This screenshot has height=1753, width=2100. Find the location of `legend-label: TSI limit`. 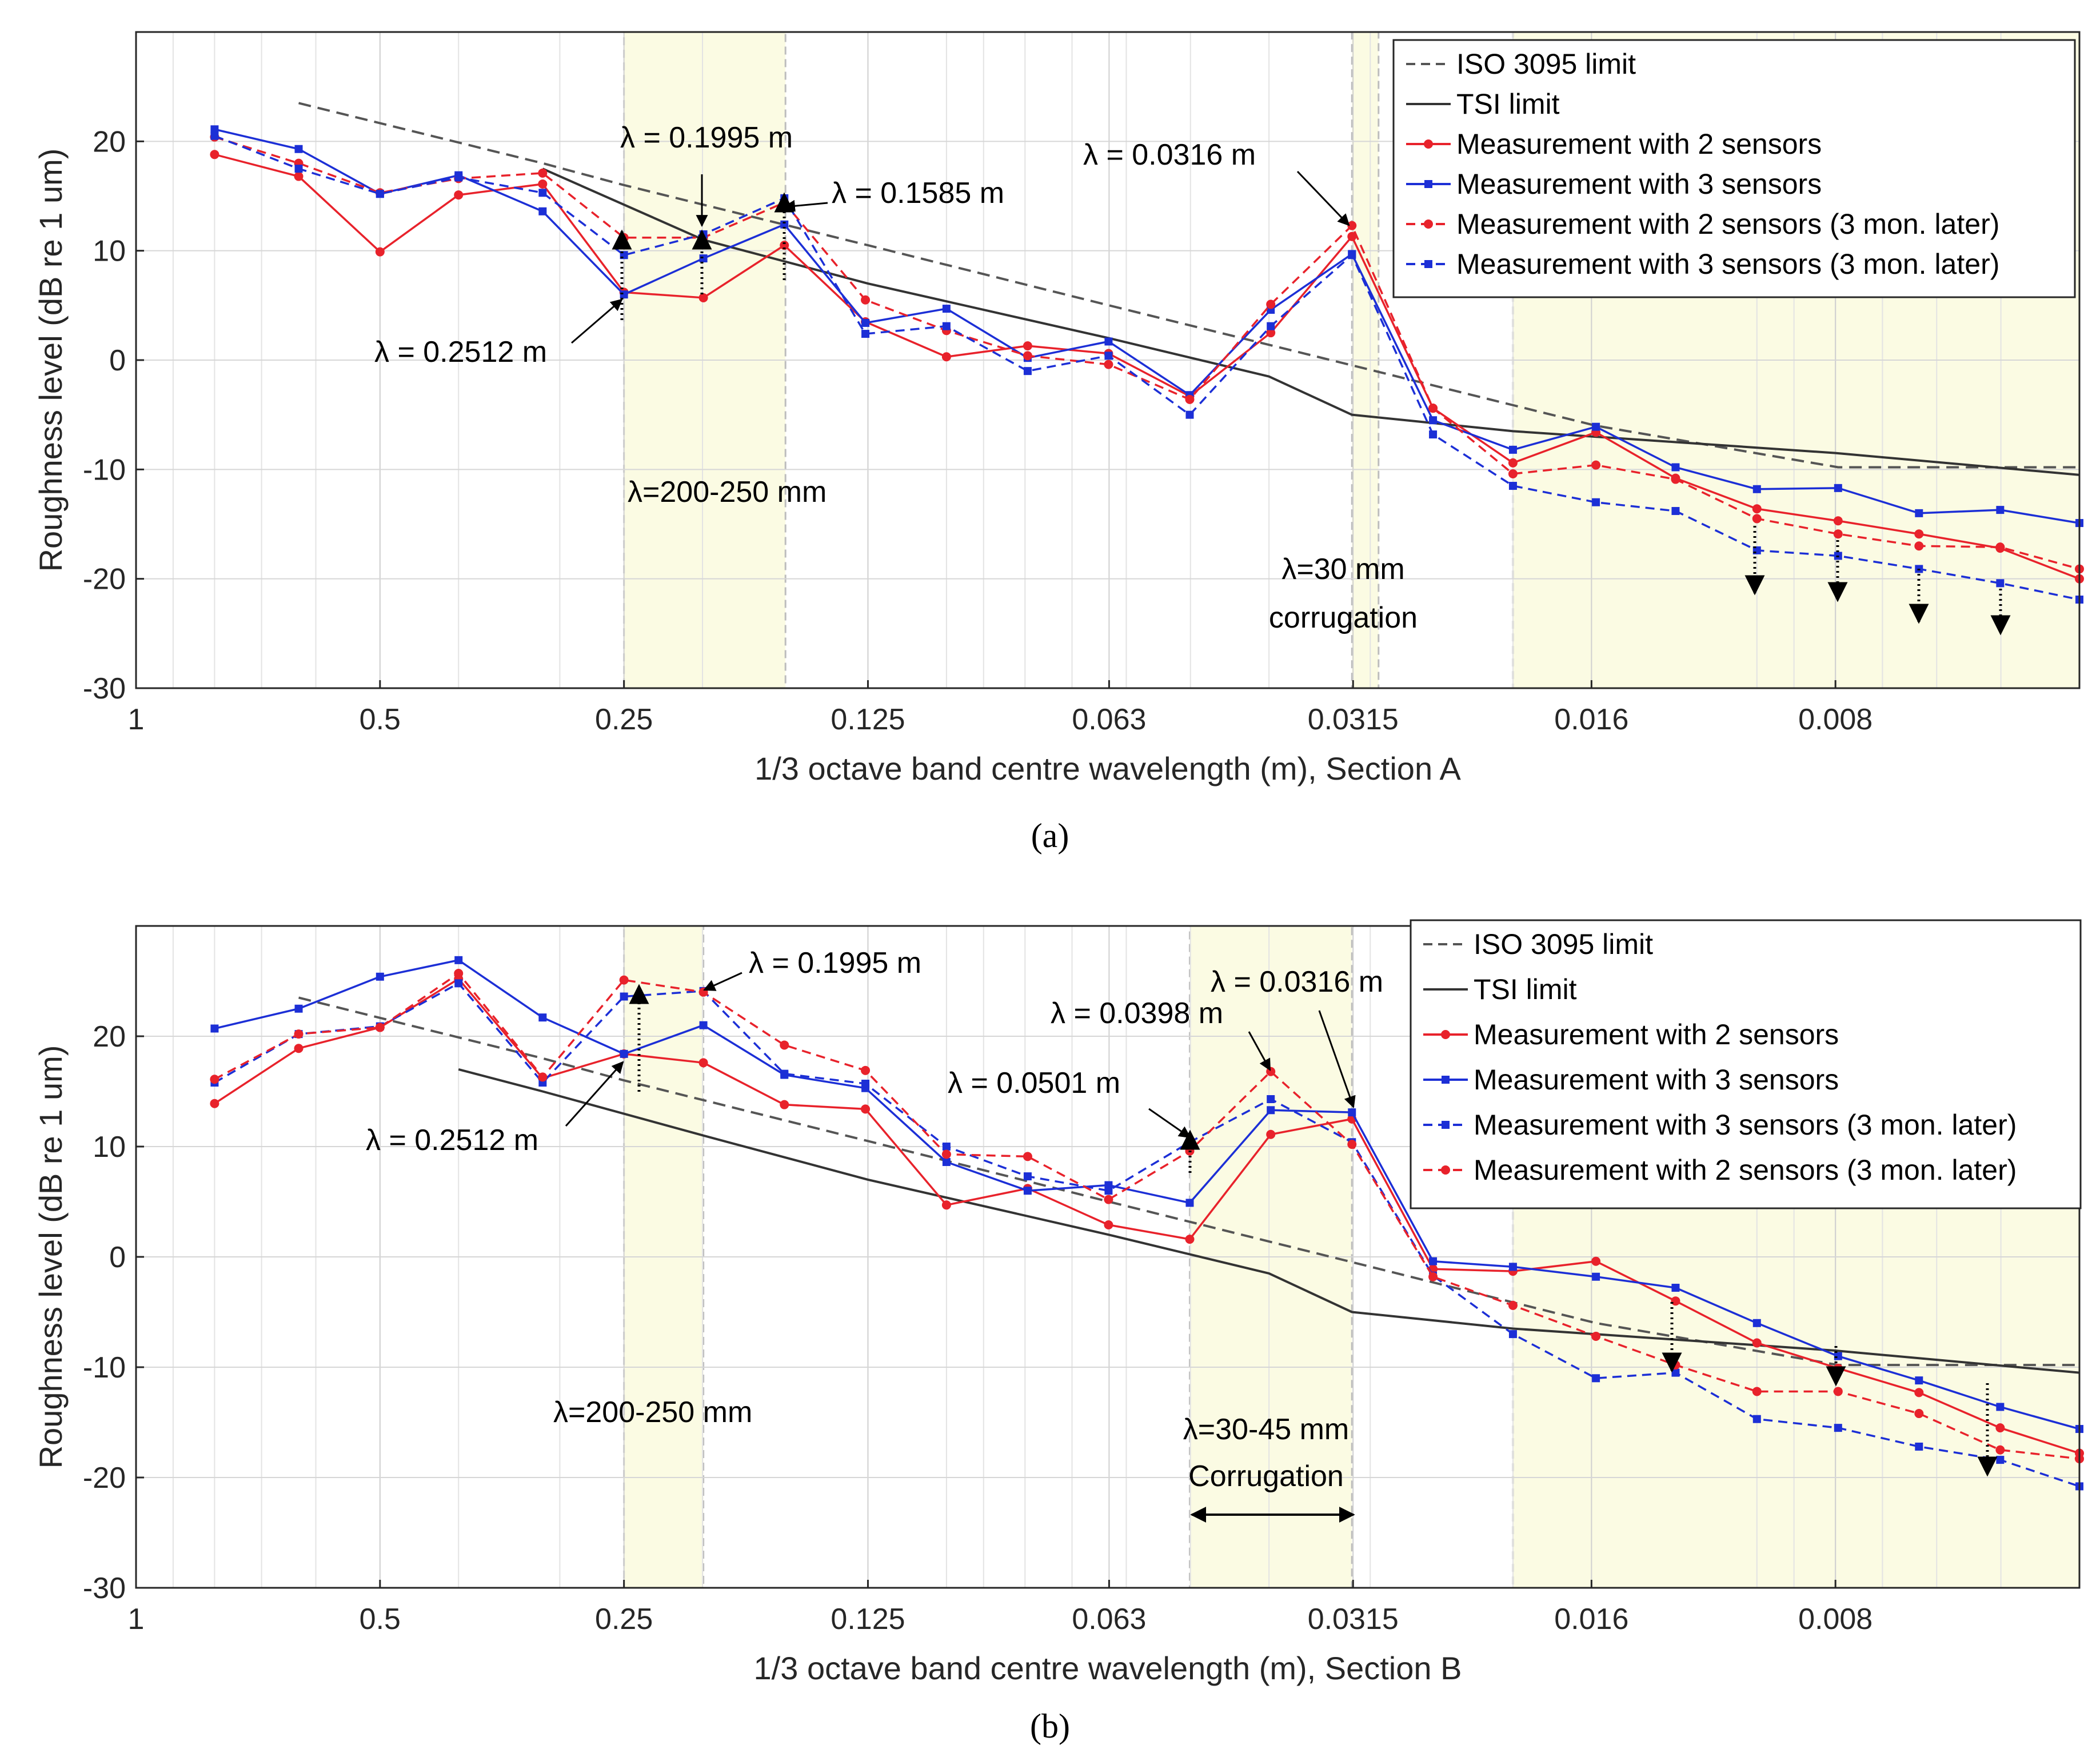

legend-label: TSI limit is located at coordinates (1508, 104).